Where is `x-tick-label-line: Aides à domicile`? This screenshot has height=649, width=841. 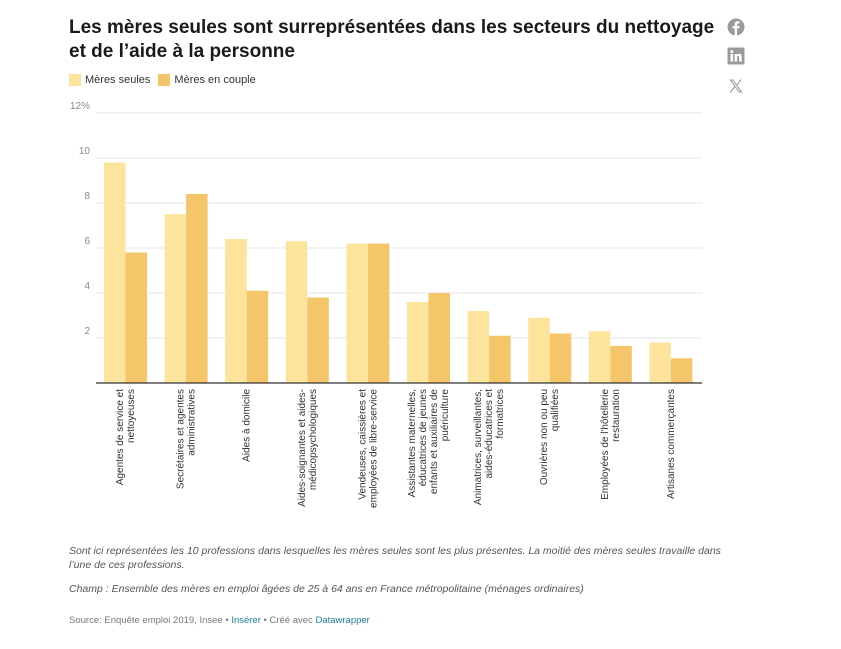 x-tick-label-line: Aides à domicile is located at coordinates (247, 425).